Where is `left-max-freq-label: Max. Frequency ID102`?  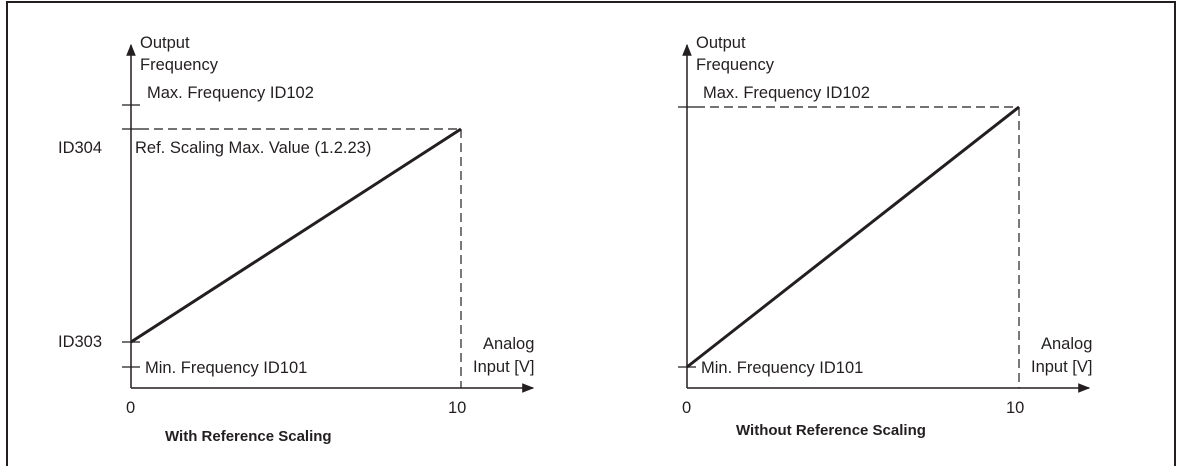
left-max-freq-label: Max. Frequency ID102 is located at coordinates (230, 93).